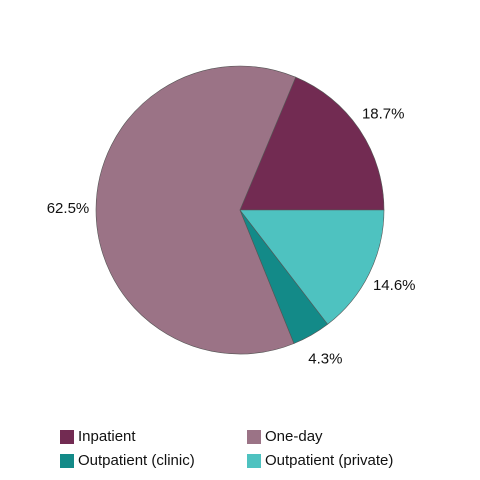 This screenshot has height=480, width=480. Describe the element at coordinates (136, 460) in the screenshot. I see `legend-label: Outpatient (clinic)` at that location.